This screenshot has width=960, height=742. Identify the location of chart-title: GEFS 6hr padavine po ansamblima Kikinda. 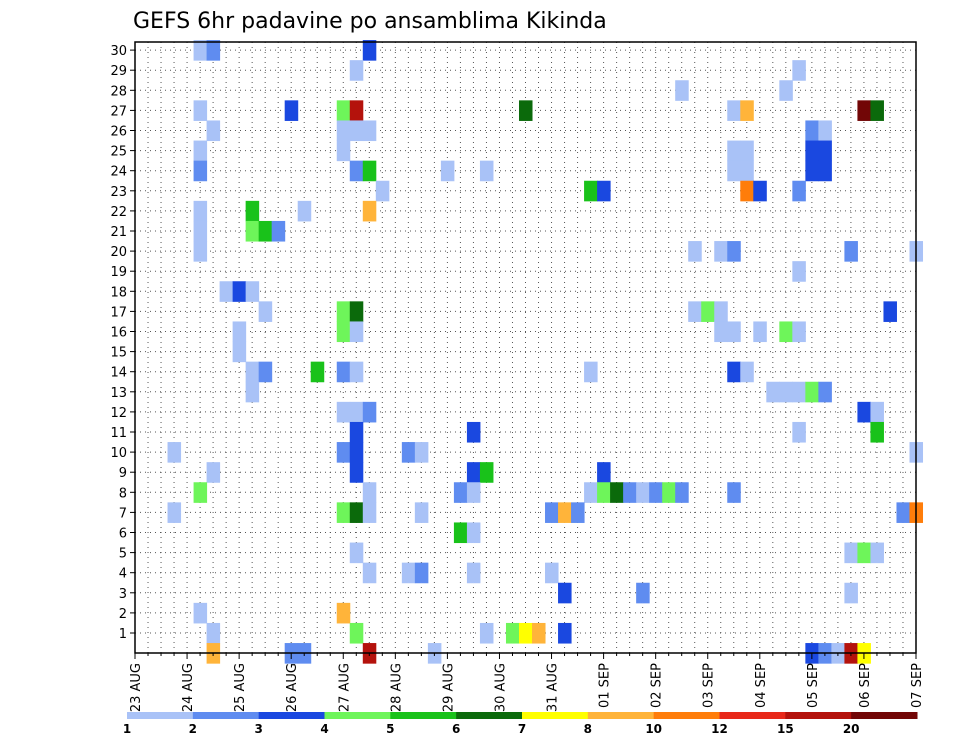
(370, 21).